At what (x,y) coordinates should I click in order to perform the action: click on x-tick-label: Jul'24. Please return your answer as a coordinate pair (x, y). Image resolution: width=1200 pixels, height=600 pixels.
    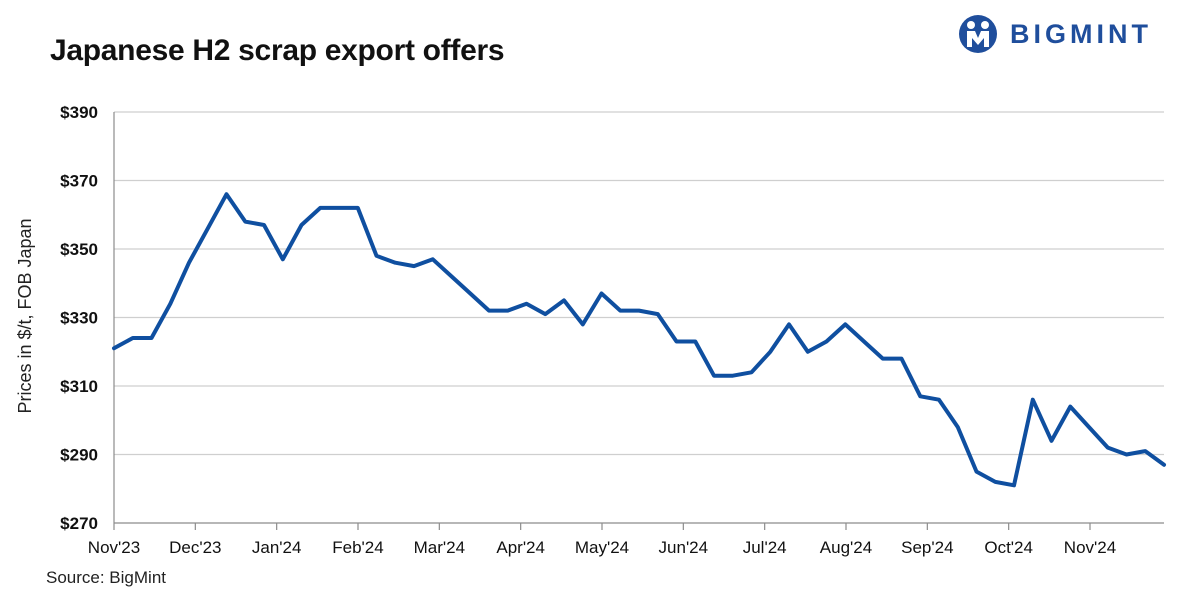
    Looking at the image, I should click on (765, 547).